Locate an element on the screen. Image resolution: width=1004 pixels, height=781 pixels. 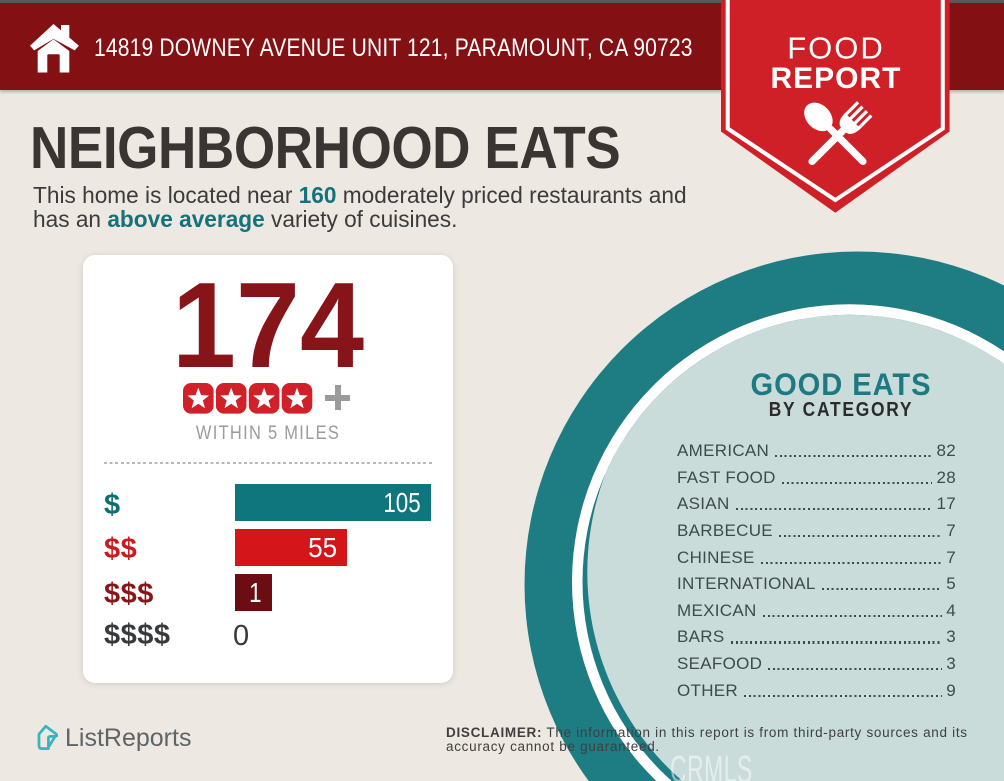
svg-text: REPORT is located at coordinates (835, 78).